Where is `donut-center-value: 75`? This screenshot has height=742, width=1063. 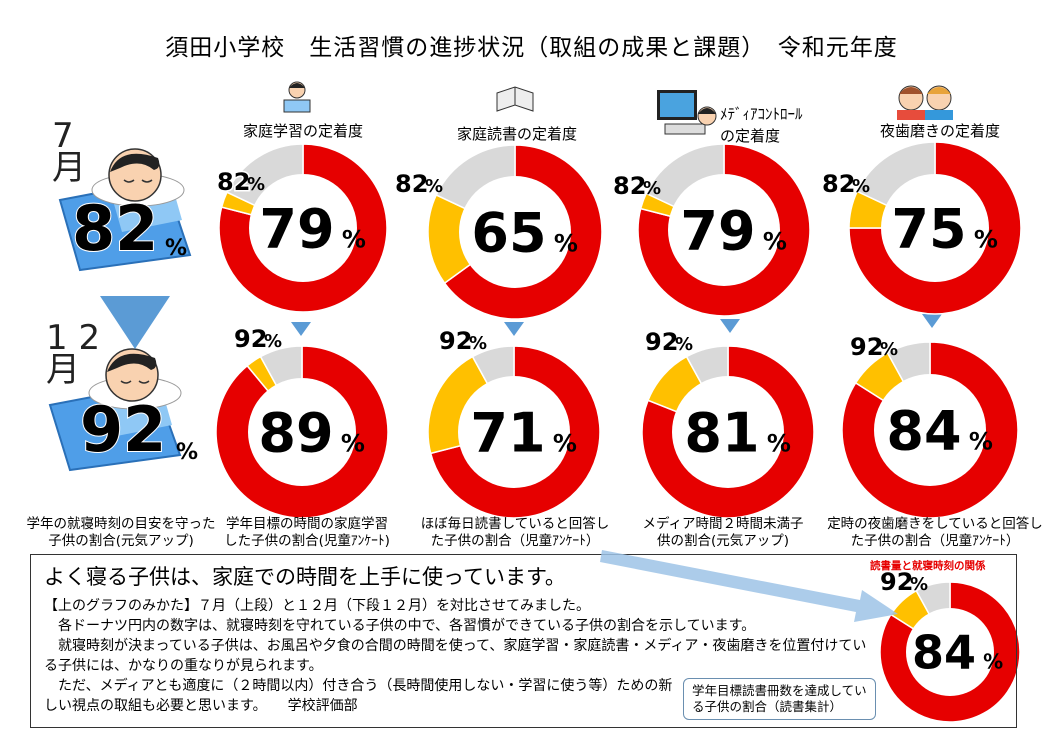 donut-center-value: 75 is located at coordinates (928, 228).